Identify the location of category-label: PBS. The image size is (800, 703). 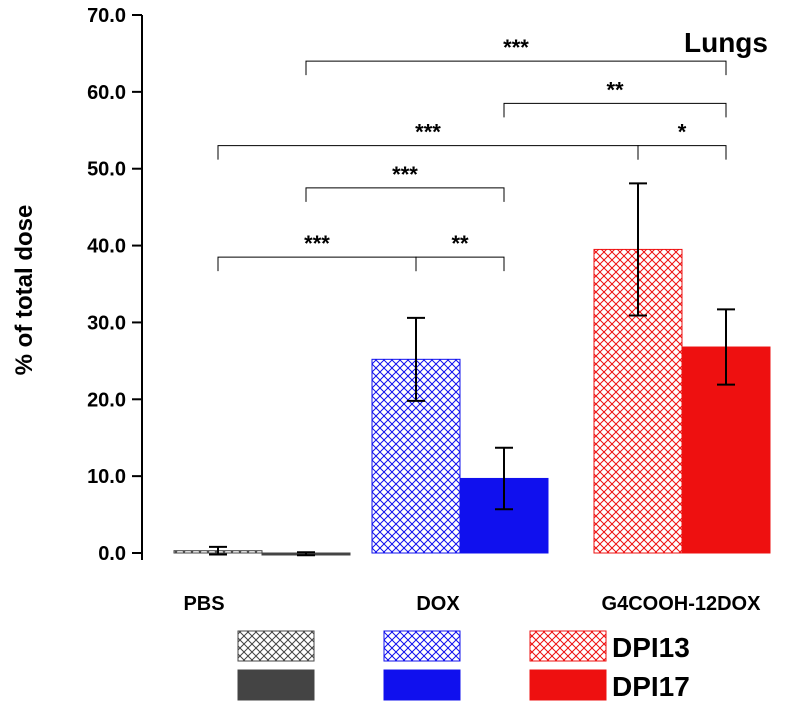
(203, 604).